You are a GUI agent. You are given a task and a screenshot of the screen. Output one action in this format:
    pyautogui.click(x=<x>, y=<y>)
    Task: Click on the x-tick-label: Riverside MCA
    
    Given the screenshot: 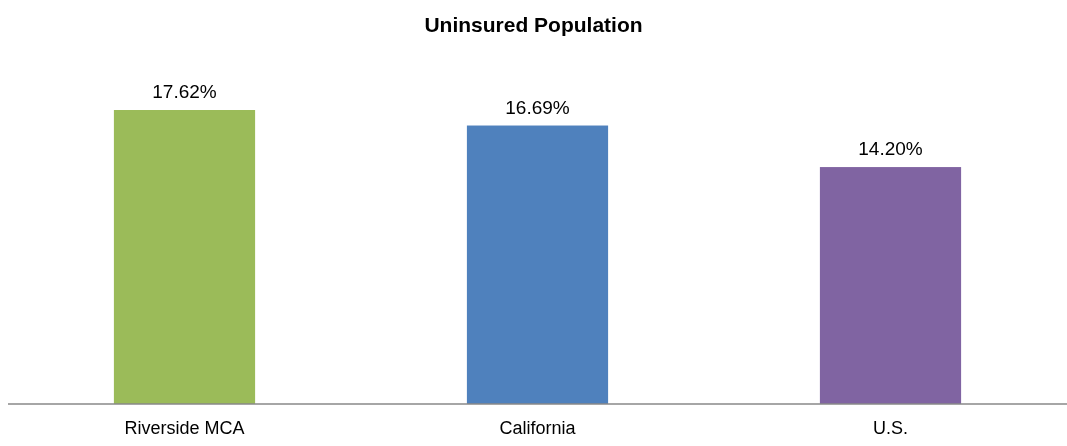 What is the action you would take?
    pyautogui.click(x=184, y=428)
    